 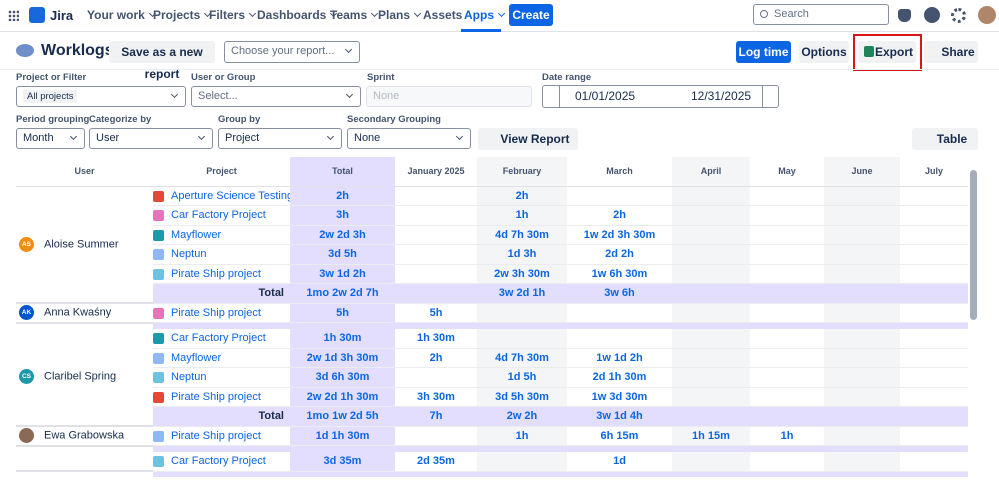 What do you see at coordinates (182, 16) in the screenshot?
I see `nav-item: Projects` at bounding box center [182, 16].